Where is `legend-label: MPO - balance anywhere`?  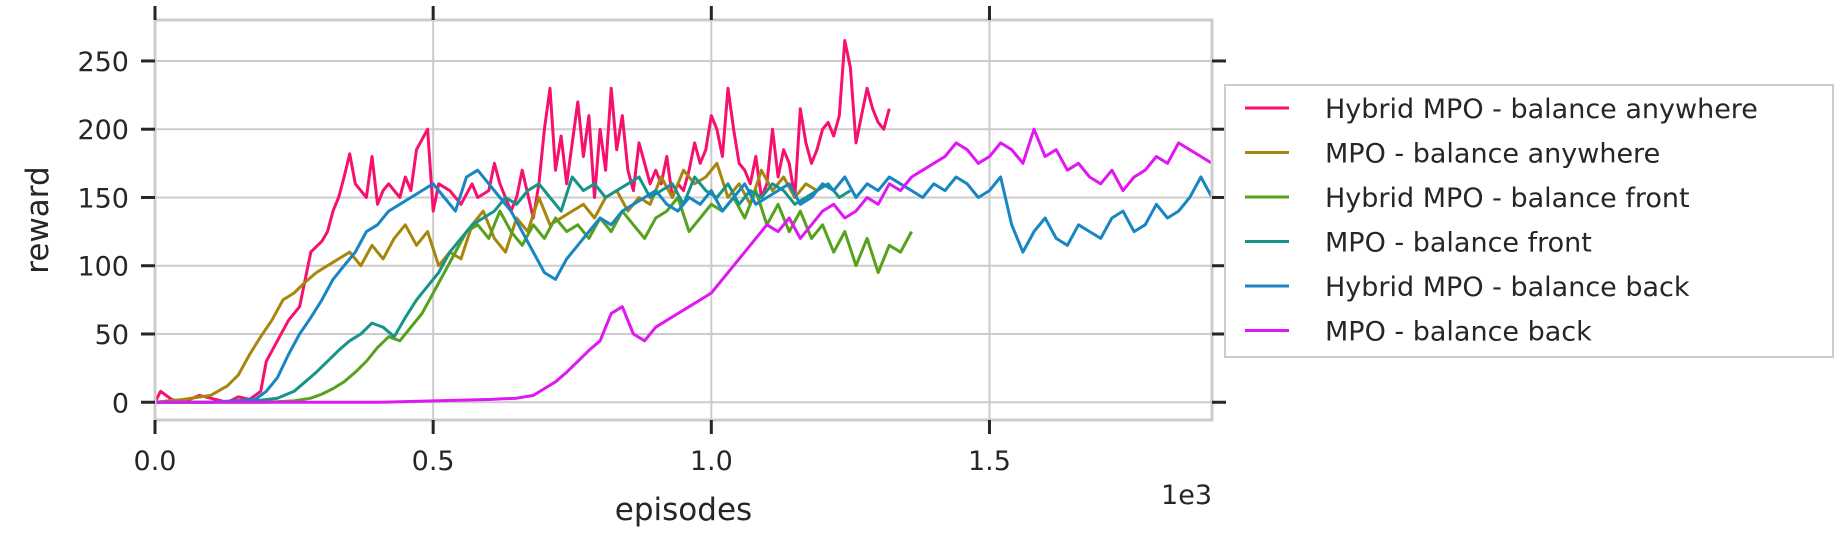 legend-label: MPO - balance anywhere is located at coordinates (1492, 154).